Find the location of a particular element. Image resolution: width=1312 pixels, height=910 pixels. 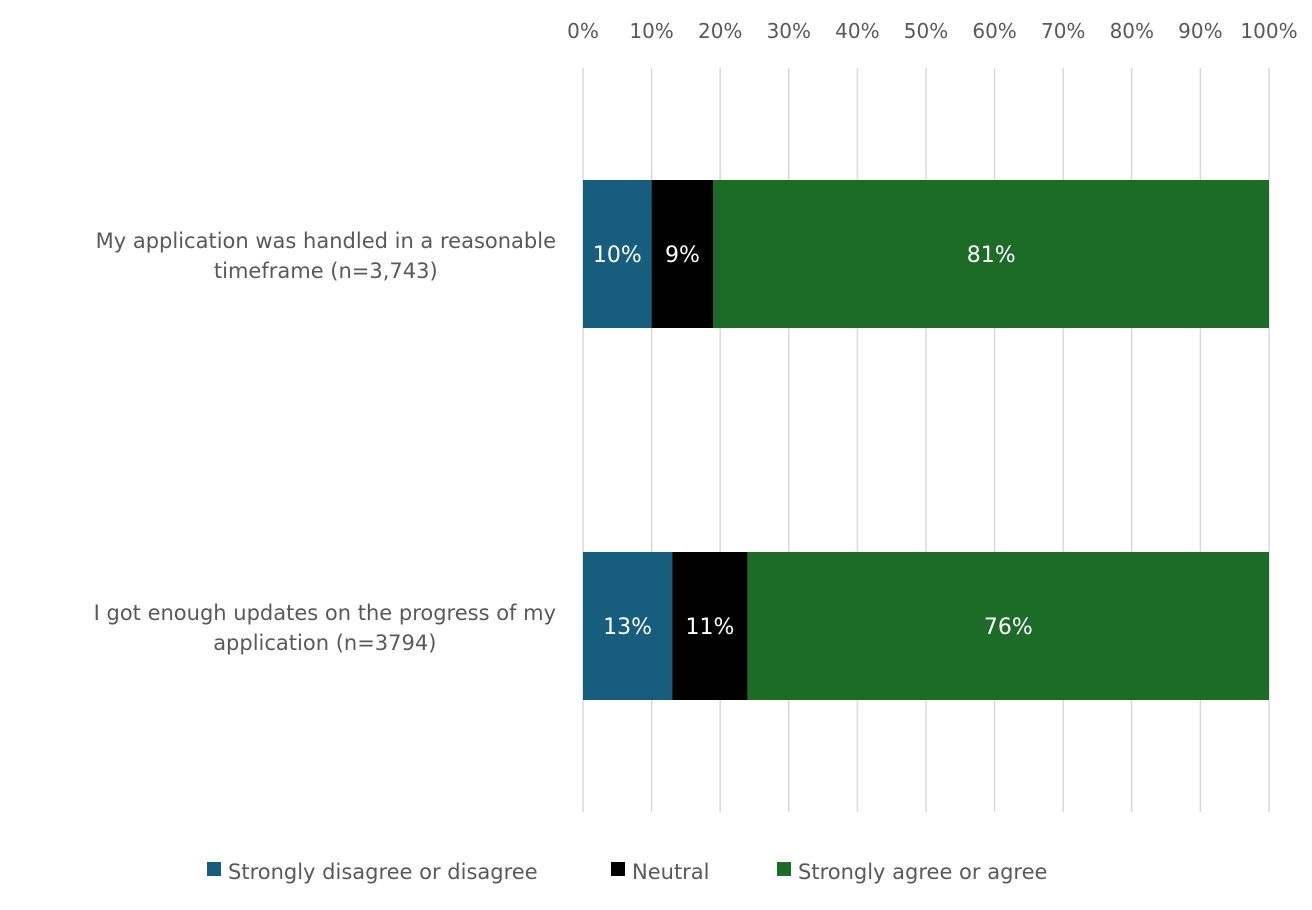

x-tick-label: 10% is located at coordinates (651, 31).